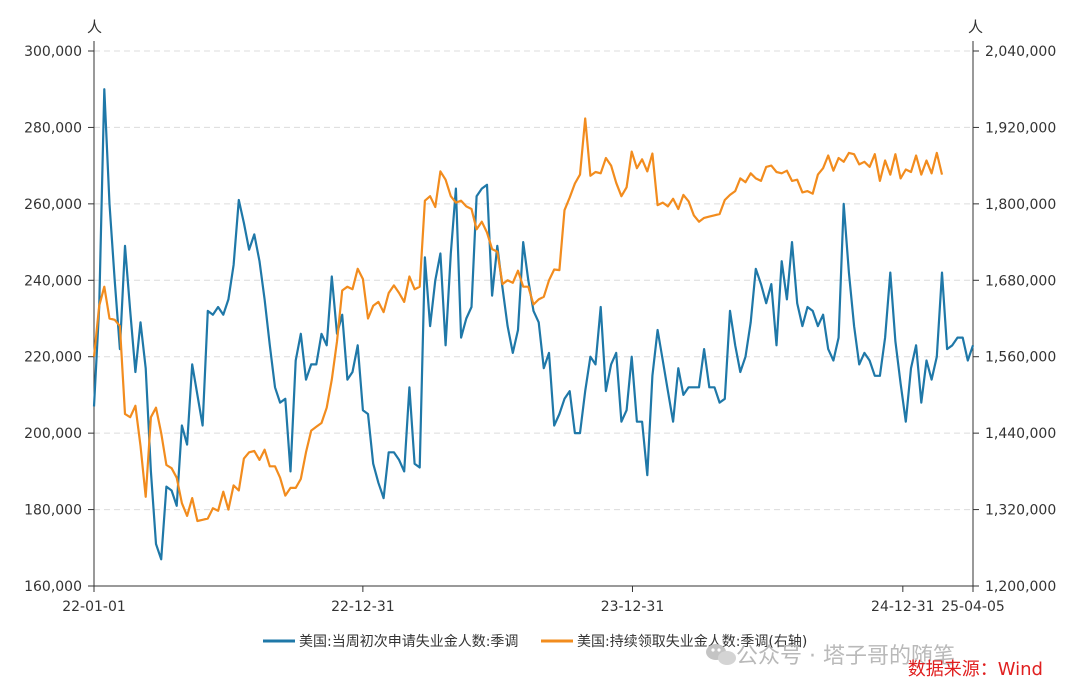 Image resolution: width=1080 pixels, height=699 pixels. Describe the element at coordinates (53, 52) in the screenshot. I see `left-tick-label: 300,000` at that location.